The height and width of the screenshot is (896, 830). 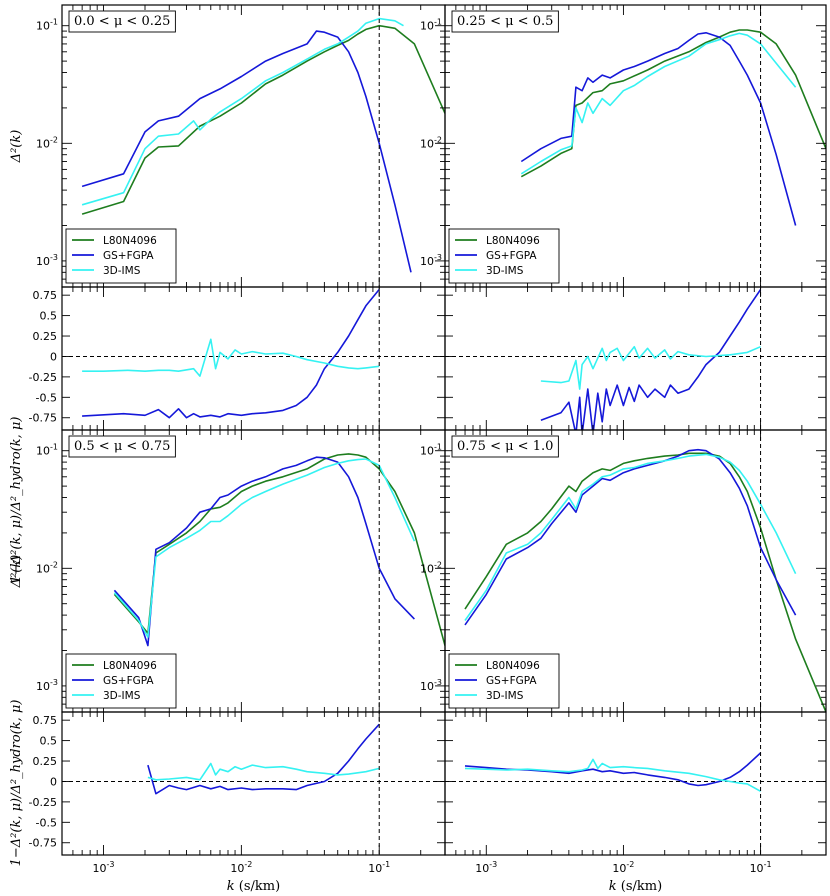 I want to click on panel-2-legend-label: 3D-IMS, so click(x=122, y=696).